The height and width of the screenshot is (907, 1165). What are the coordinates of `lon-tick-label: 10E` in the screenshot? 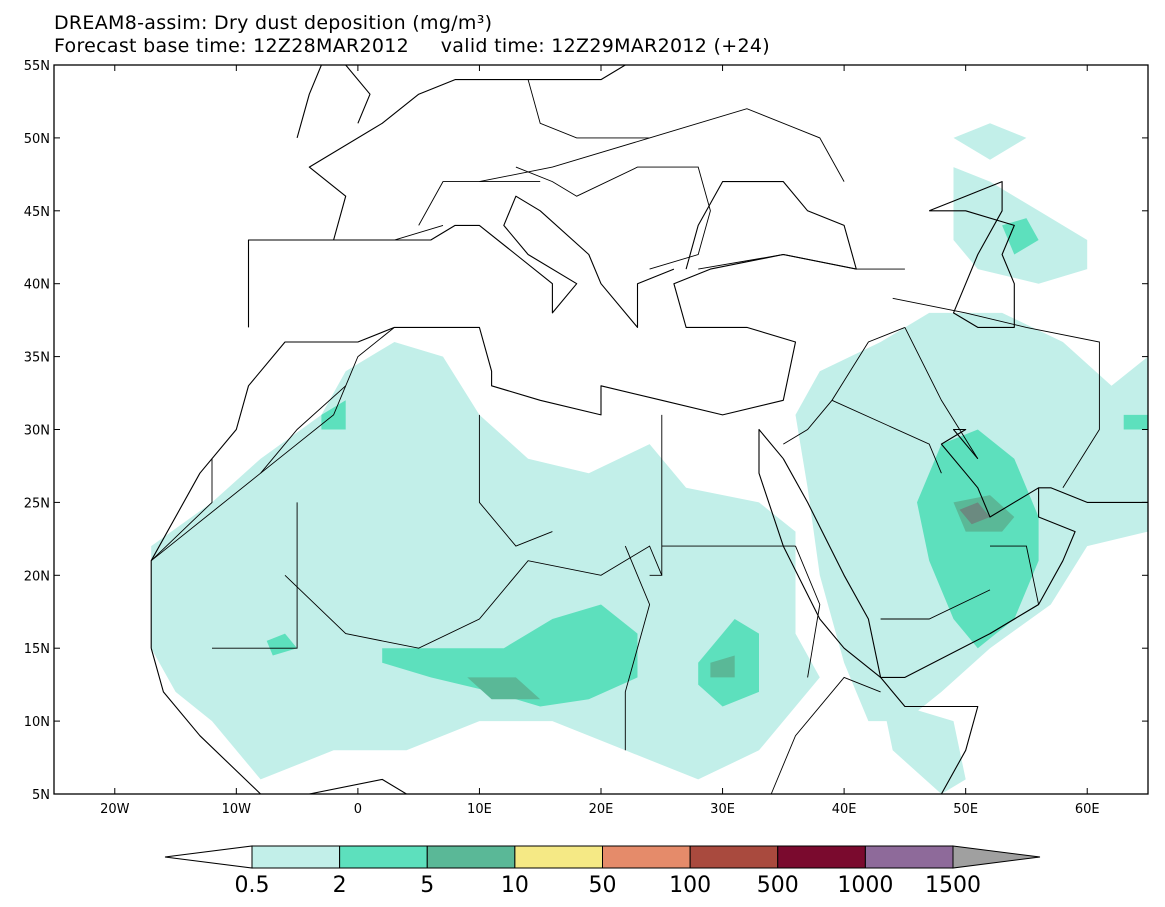 It's located at (479, 809).